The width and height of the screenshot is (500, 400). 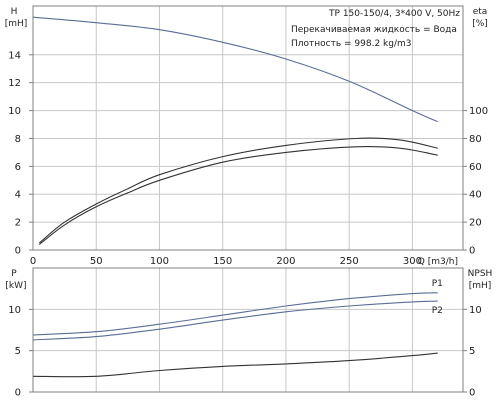 What do you see at coordinates (18, 223) in the screenshot?
I see `y-tick-label: 2` at bounding box center [18, 223].